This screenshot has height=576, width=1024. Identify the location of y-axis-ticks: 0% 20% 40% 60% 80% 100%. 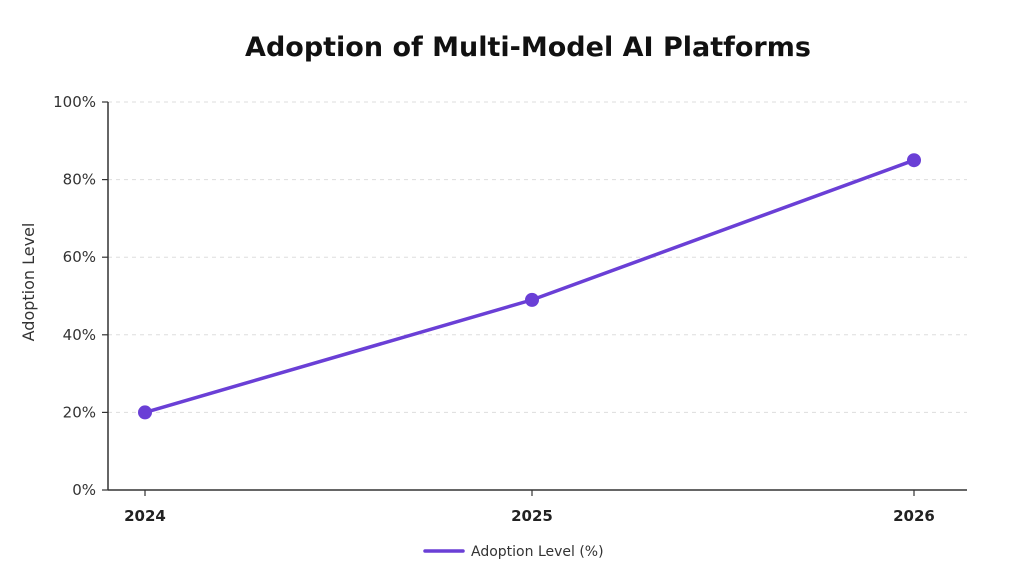
(80, 296).